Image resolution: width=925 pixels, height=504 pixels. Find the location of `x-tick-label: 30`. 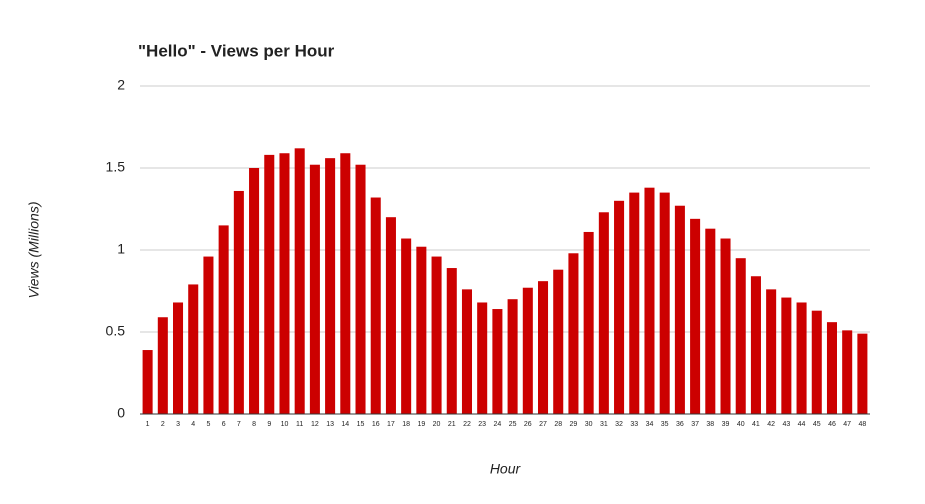

x-tick-label: 30 is located at coordinates (589, 424).